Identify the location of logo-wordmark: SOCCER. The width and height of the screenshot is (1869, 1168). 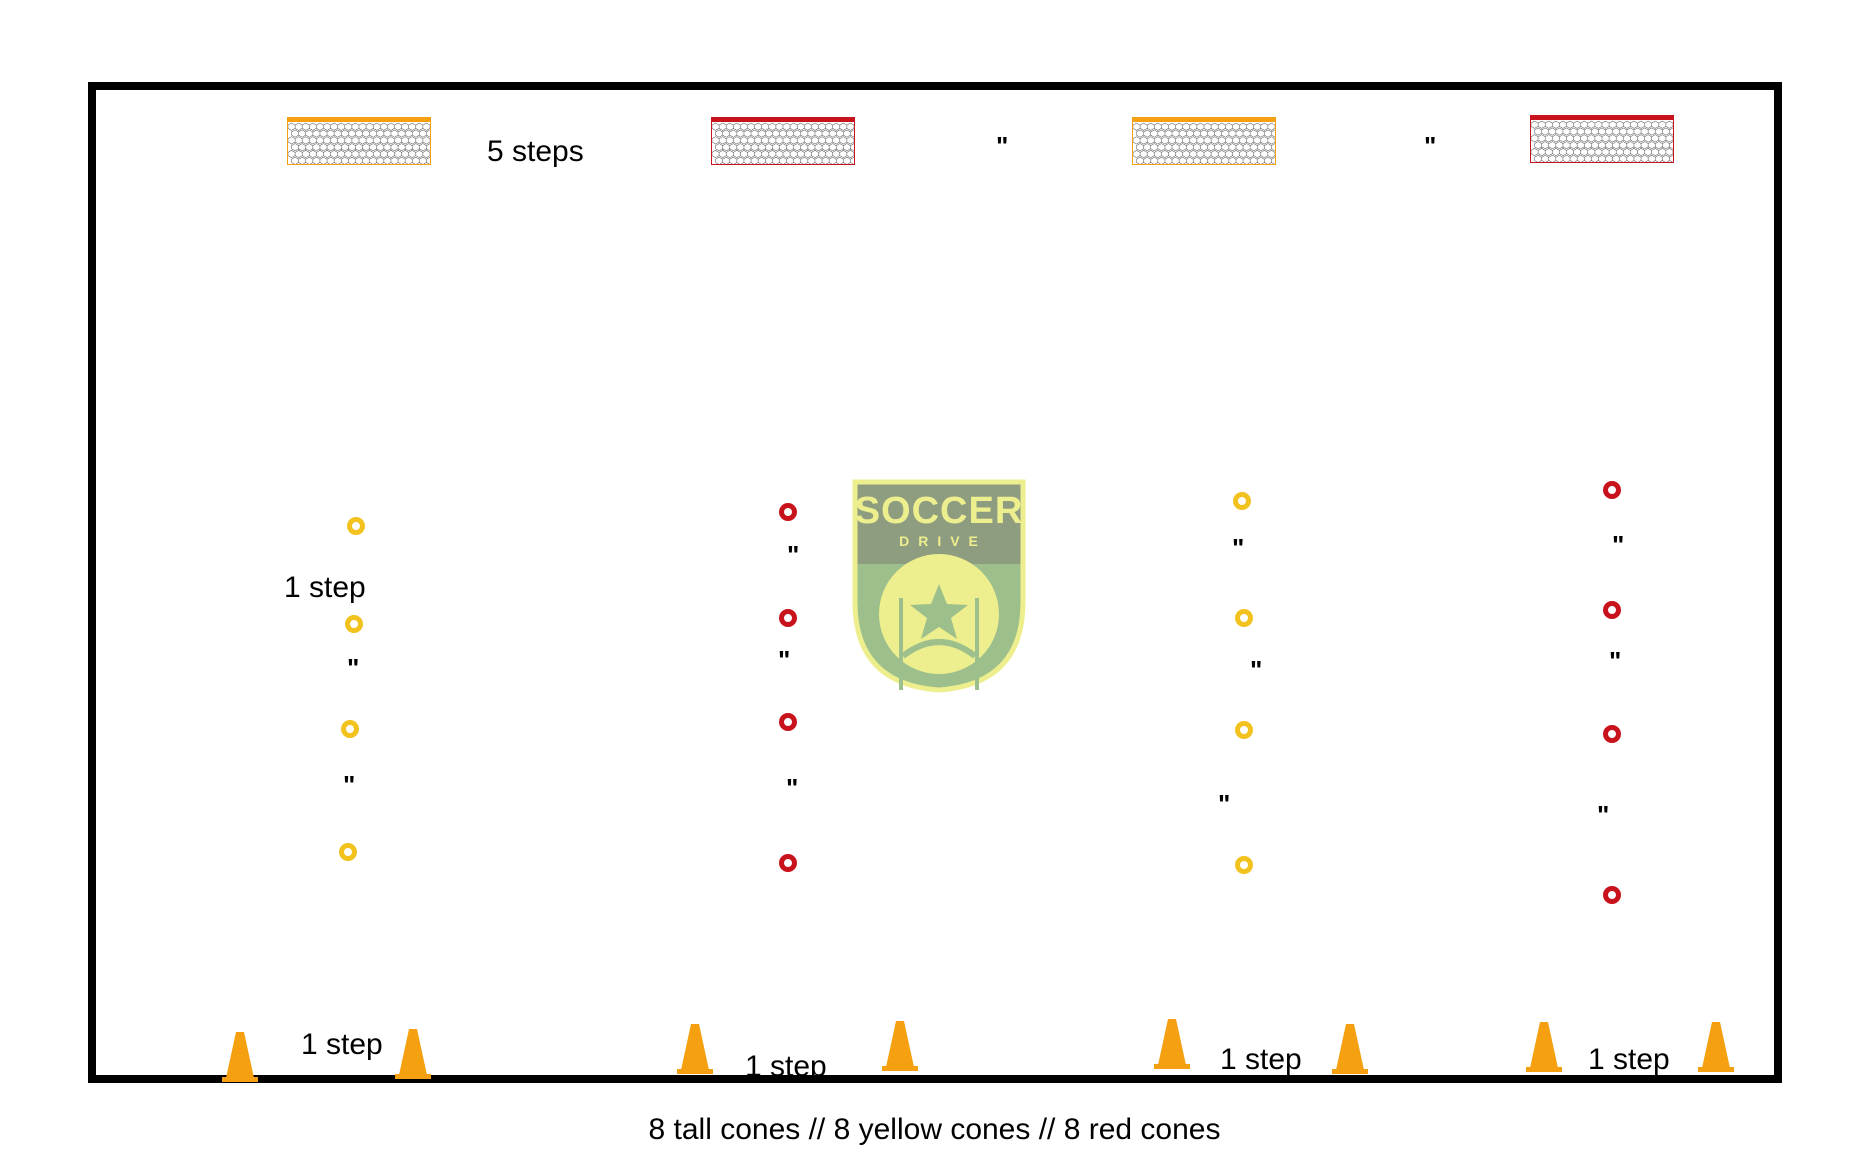
(939, 511).